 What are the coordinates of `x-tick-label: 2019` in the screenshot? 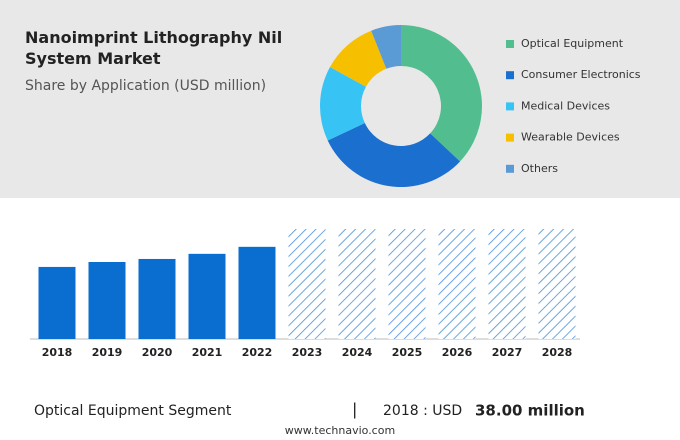 It's located at (107, 352).